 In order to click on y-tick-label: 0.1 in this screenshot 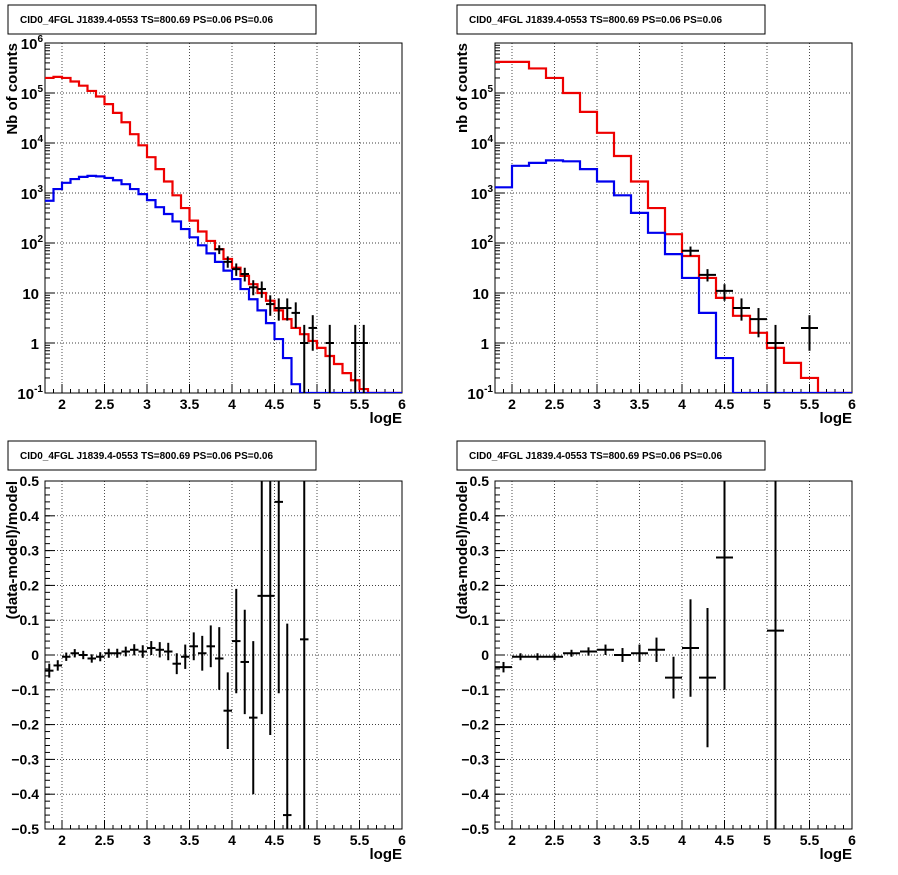, I will do `click(480, 620)`.